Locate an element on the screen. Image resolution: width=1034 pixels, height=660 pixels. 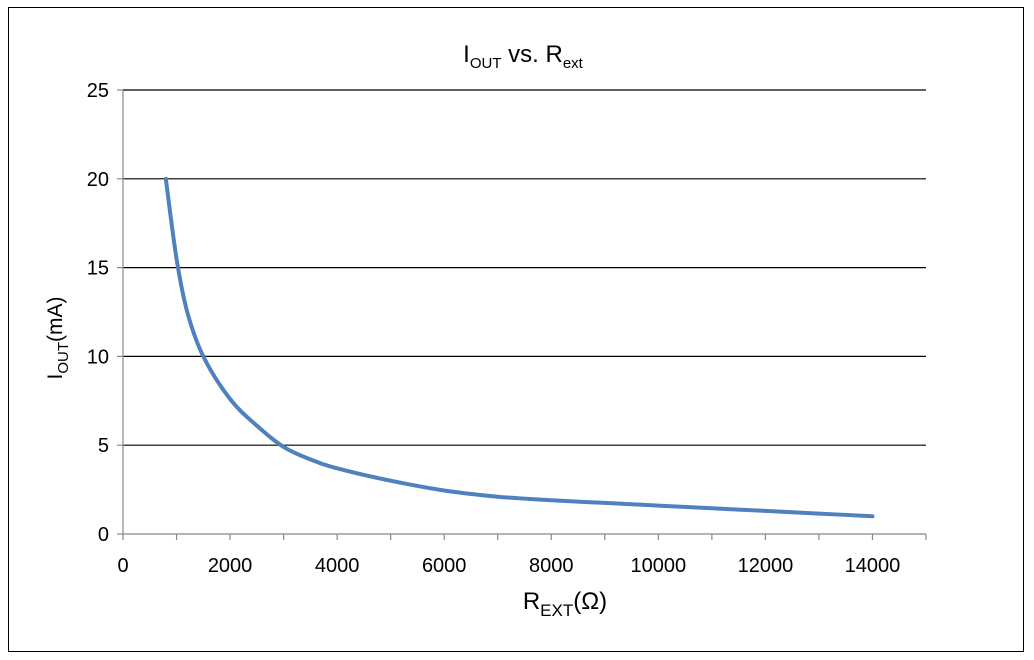
y-tick-label: 15 is located at coordinates (98, 269).